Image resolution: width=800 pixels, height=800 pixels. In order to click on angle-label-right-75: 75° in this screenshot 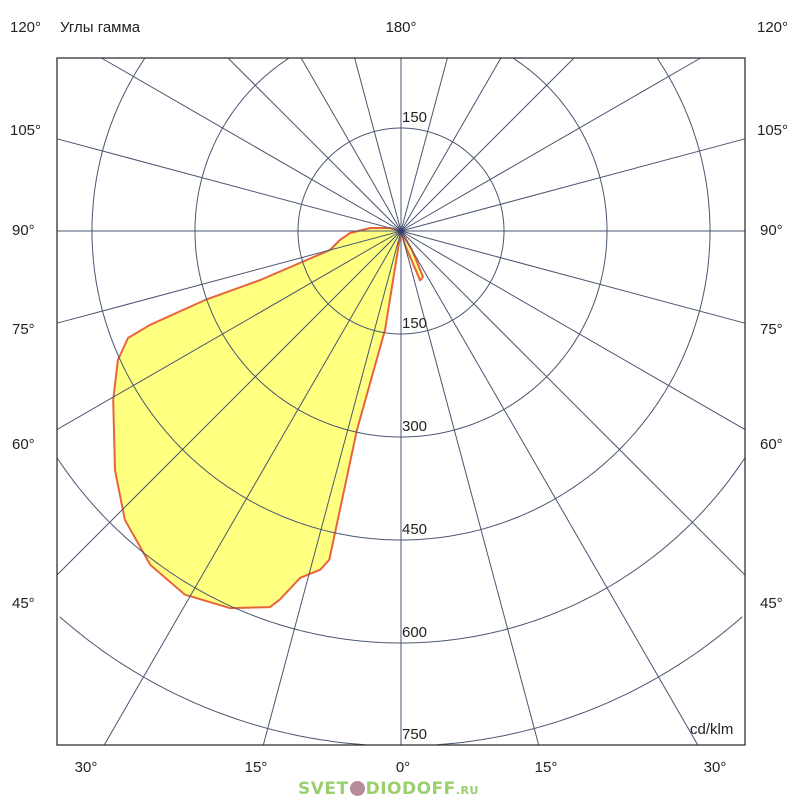, I will do `click(771, 329)`.